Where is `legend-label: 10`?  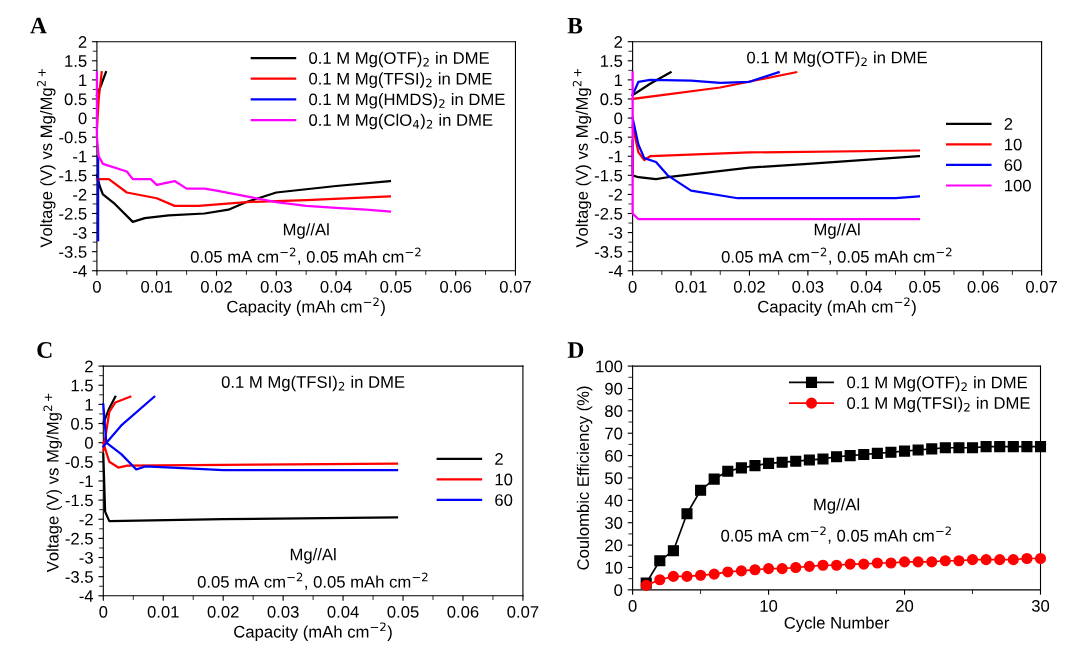 legend-label: 10 is located at coordinates (1013, 144).